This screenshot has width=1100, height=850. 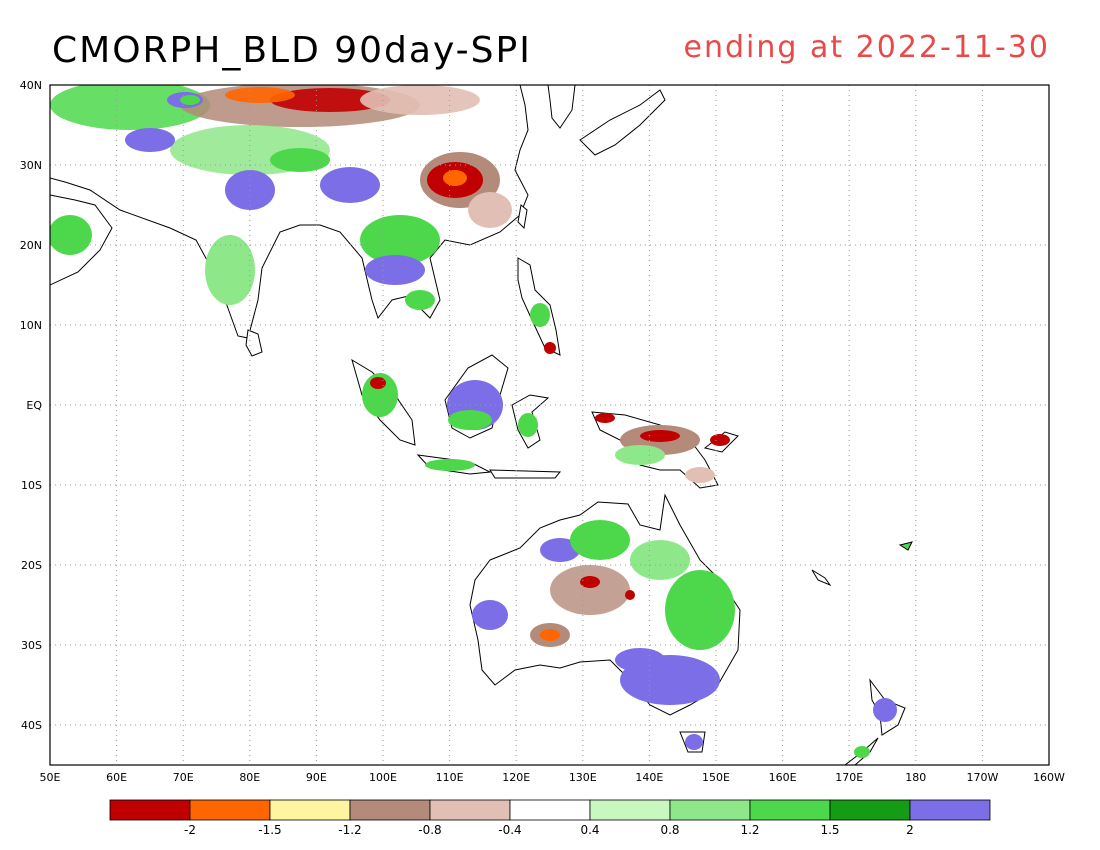 What do you see at coordinates (910, 830) in the screenshot?
I see `legend-label: 2` at bounding box center [910, 830].